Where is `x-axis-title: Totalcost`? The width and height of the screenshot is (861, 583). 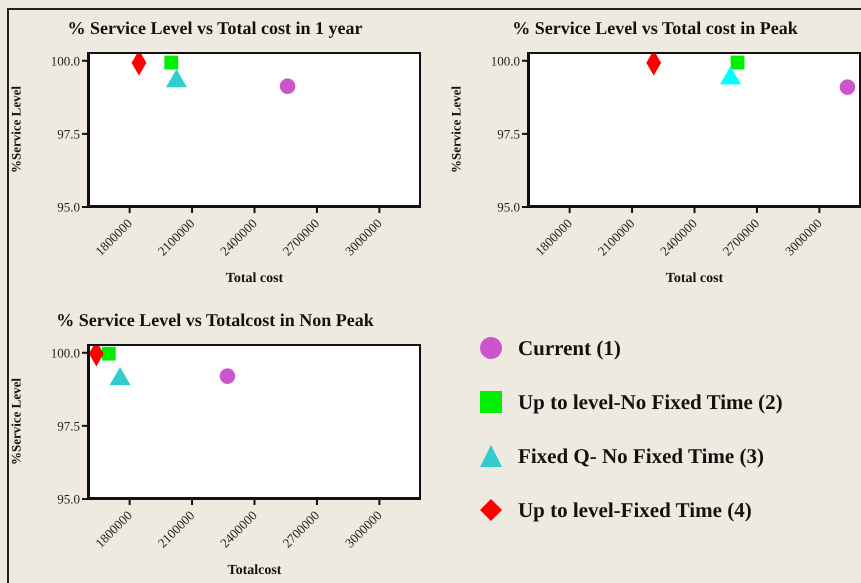 x-axis-title: Totalcost is located at coordinates (255, 570).